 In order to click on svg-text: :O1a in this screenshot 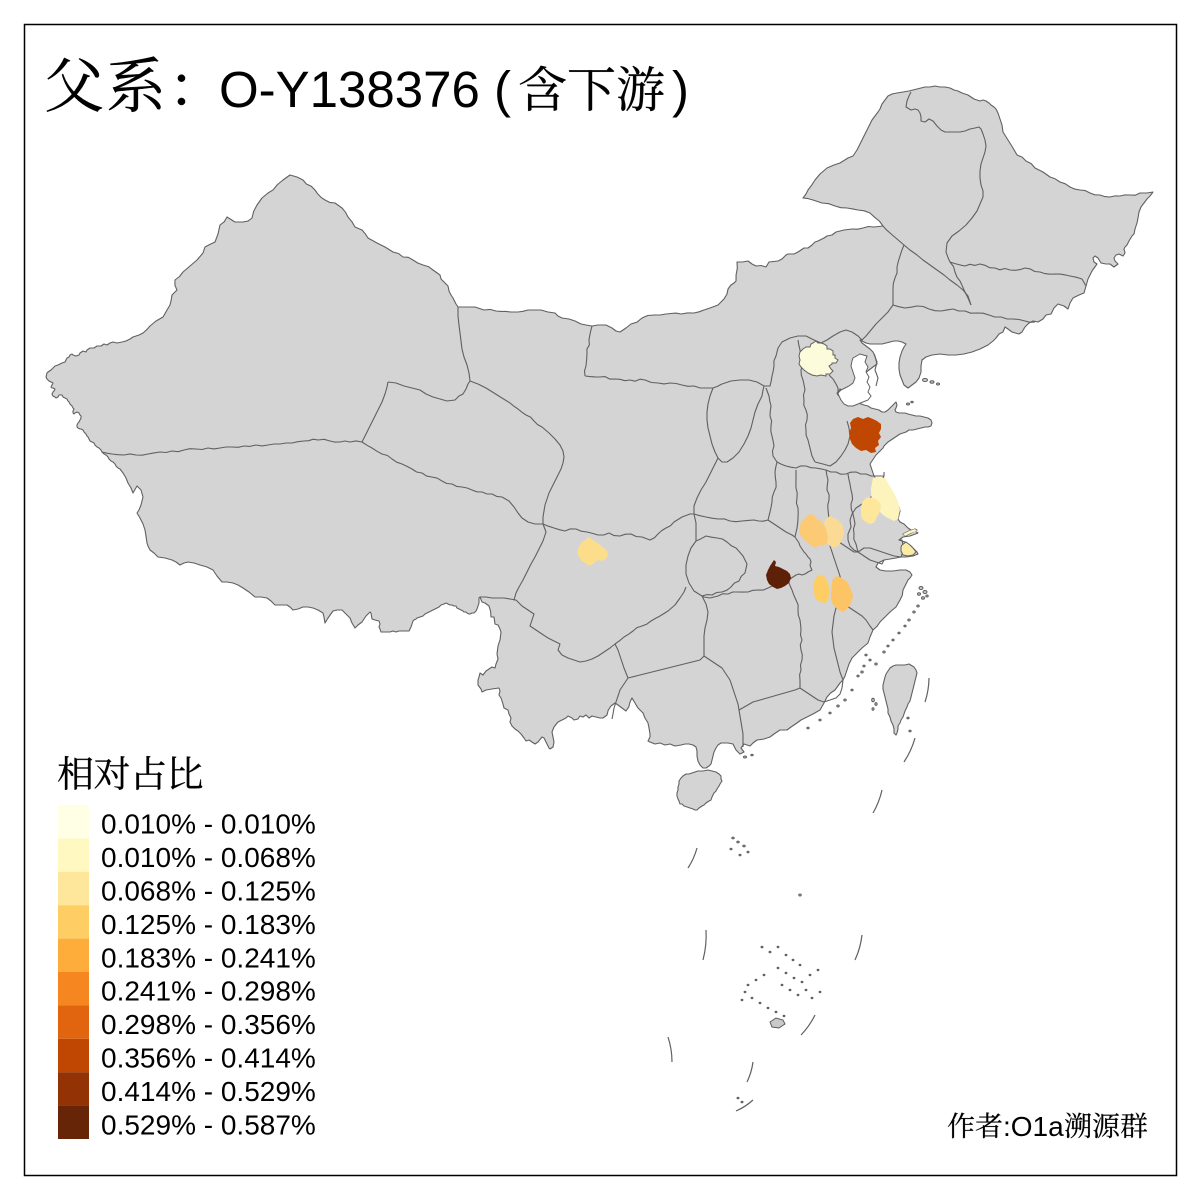, I will do `click(1033, 1126)`.